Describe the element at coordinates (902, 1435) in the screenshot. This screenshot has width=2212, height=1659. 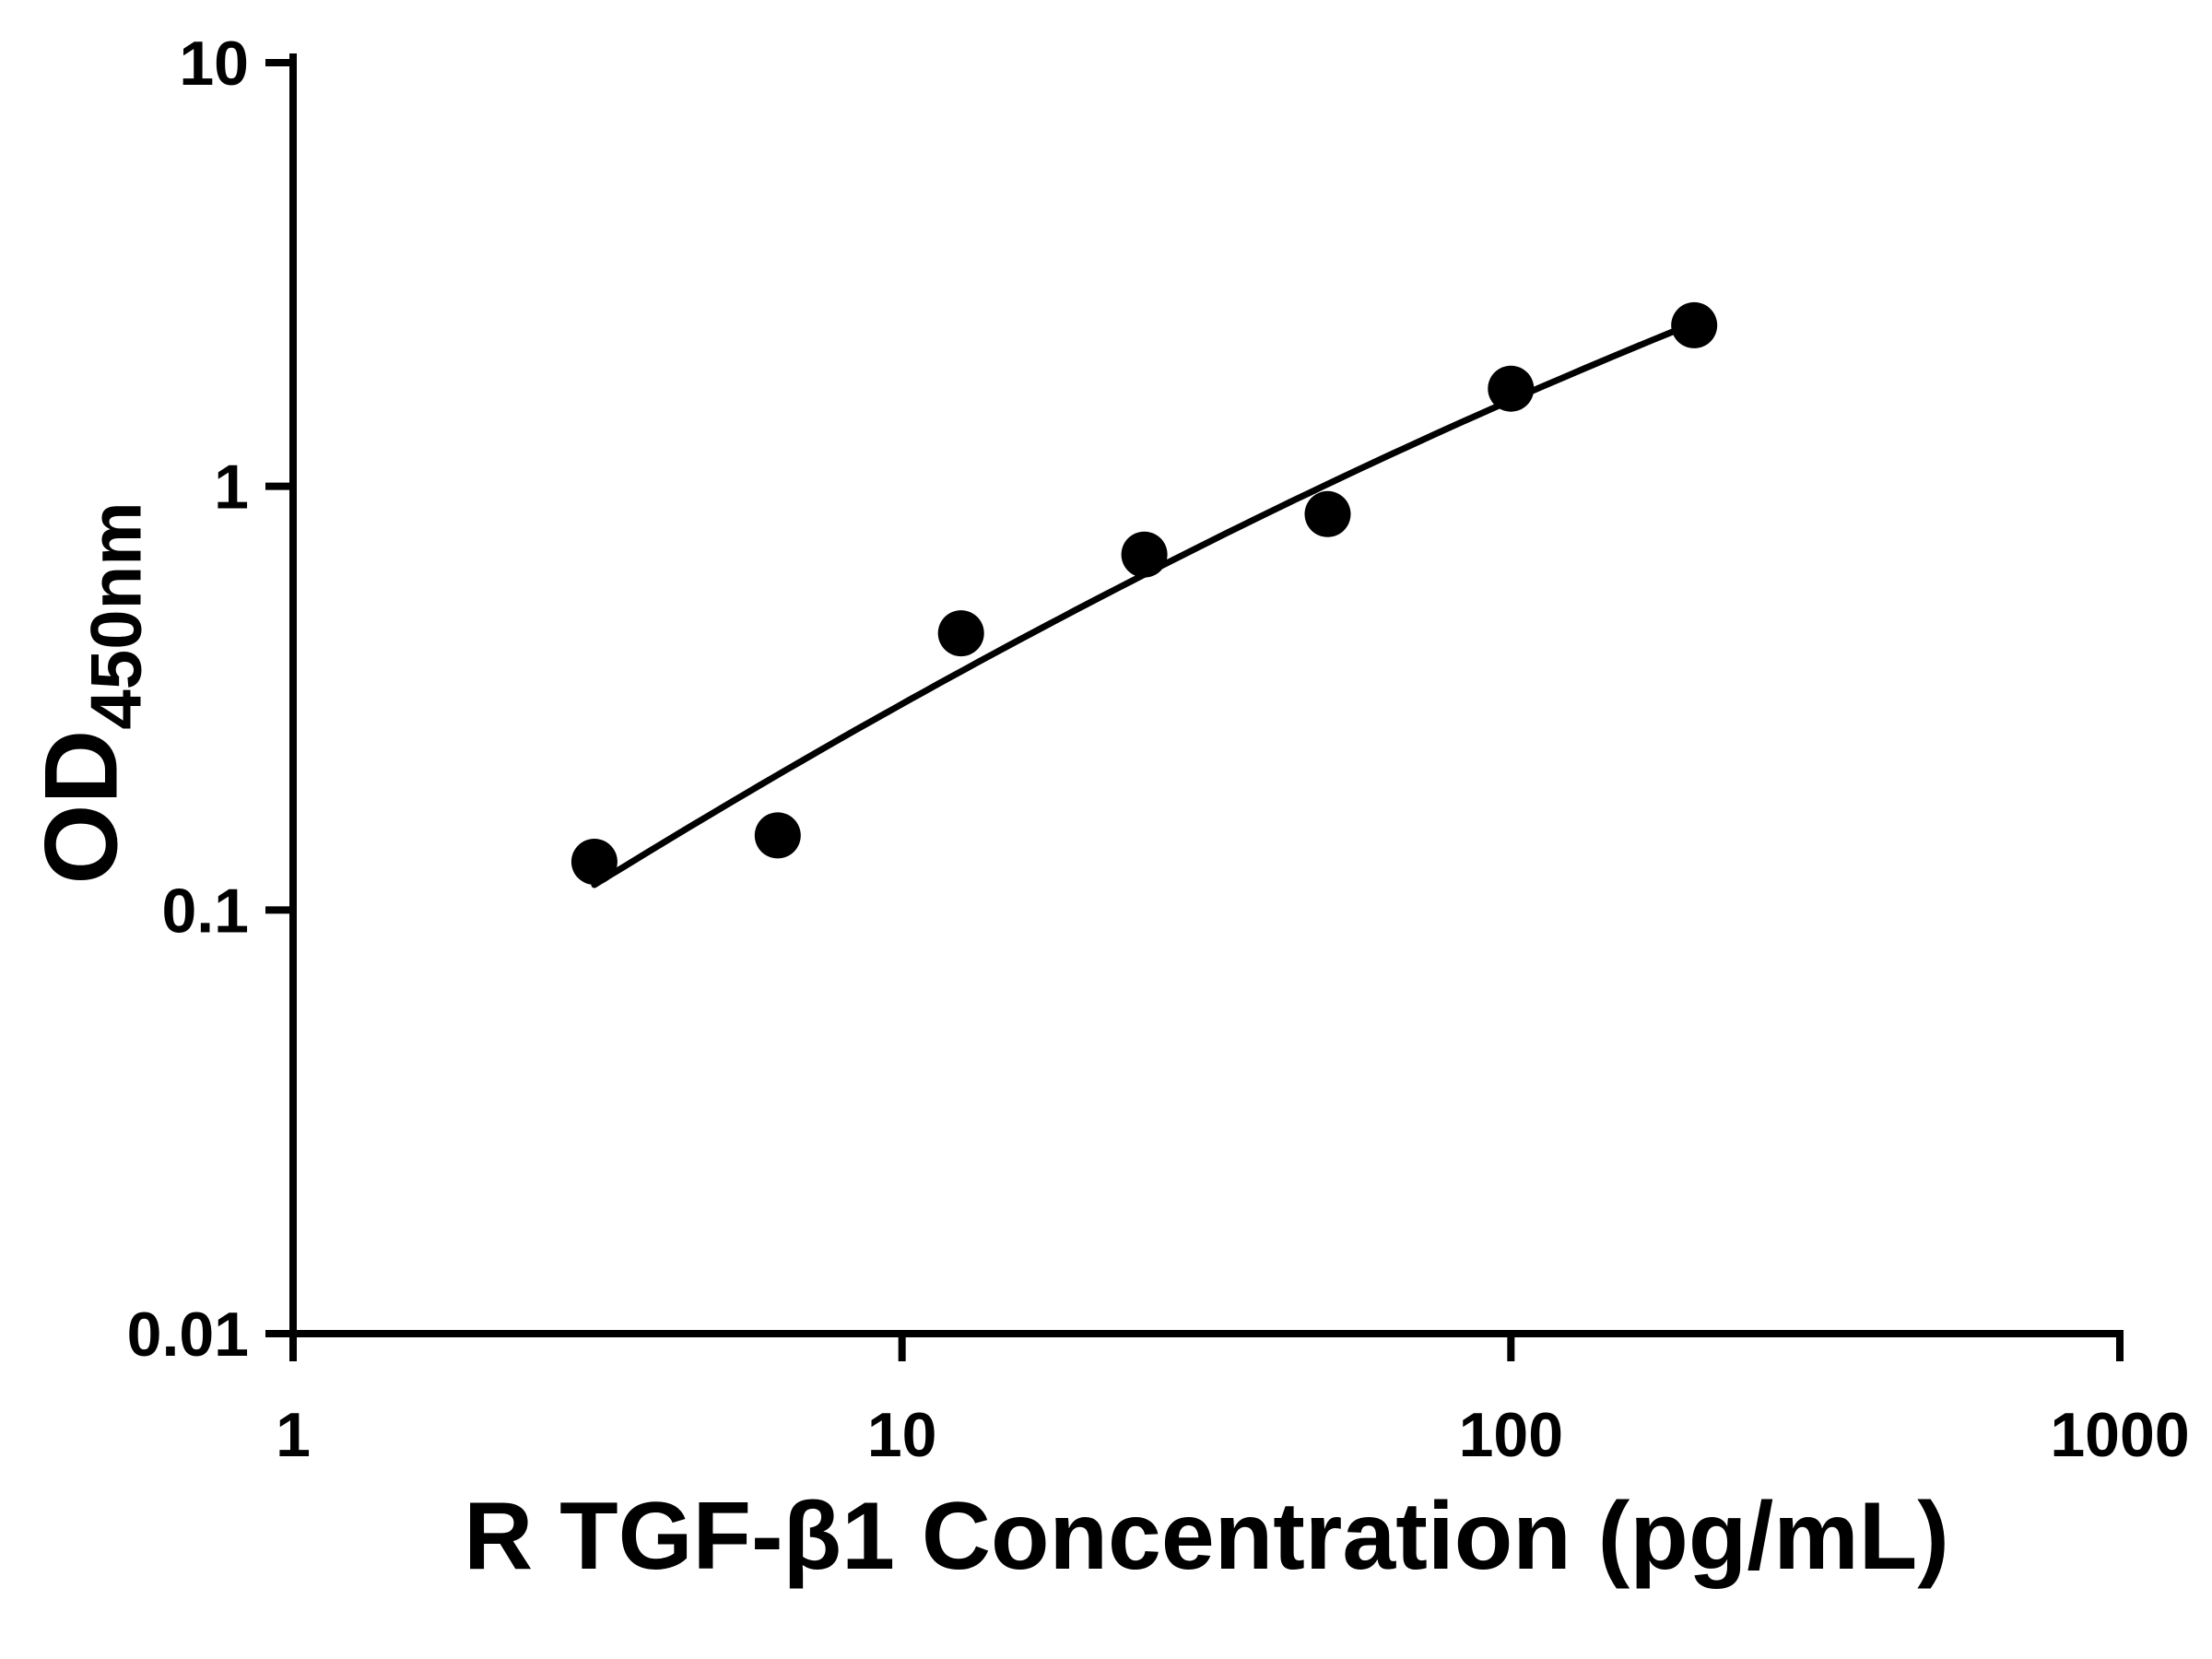
I see `x-tick-label: 10` at that location.